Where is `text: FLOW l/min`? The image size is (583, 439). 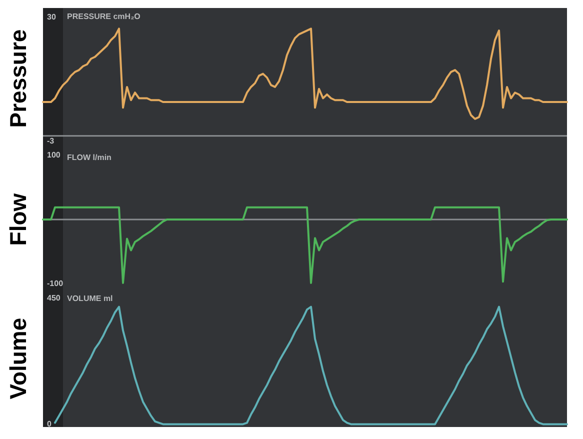
text: FLOW l/min is located at coordinates (89, 157).